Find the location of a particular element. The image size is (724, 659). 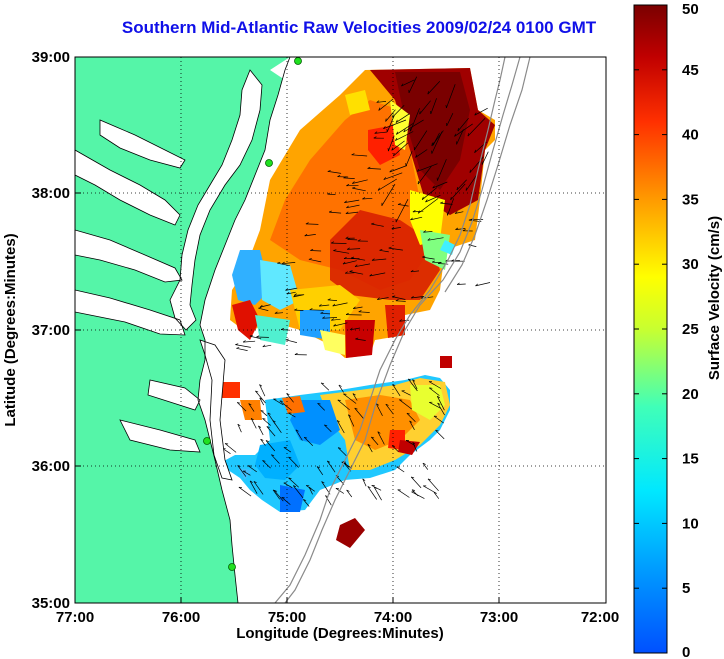

y-tick-label: 37:00 is located at coordinates (51, 330).